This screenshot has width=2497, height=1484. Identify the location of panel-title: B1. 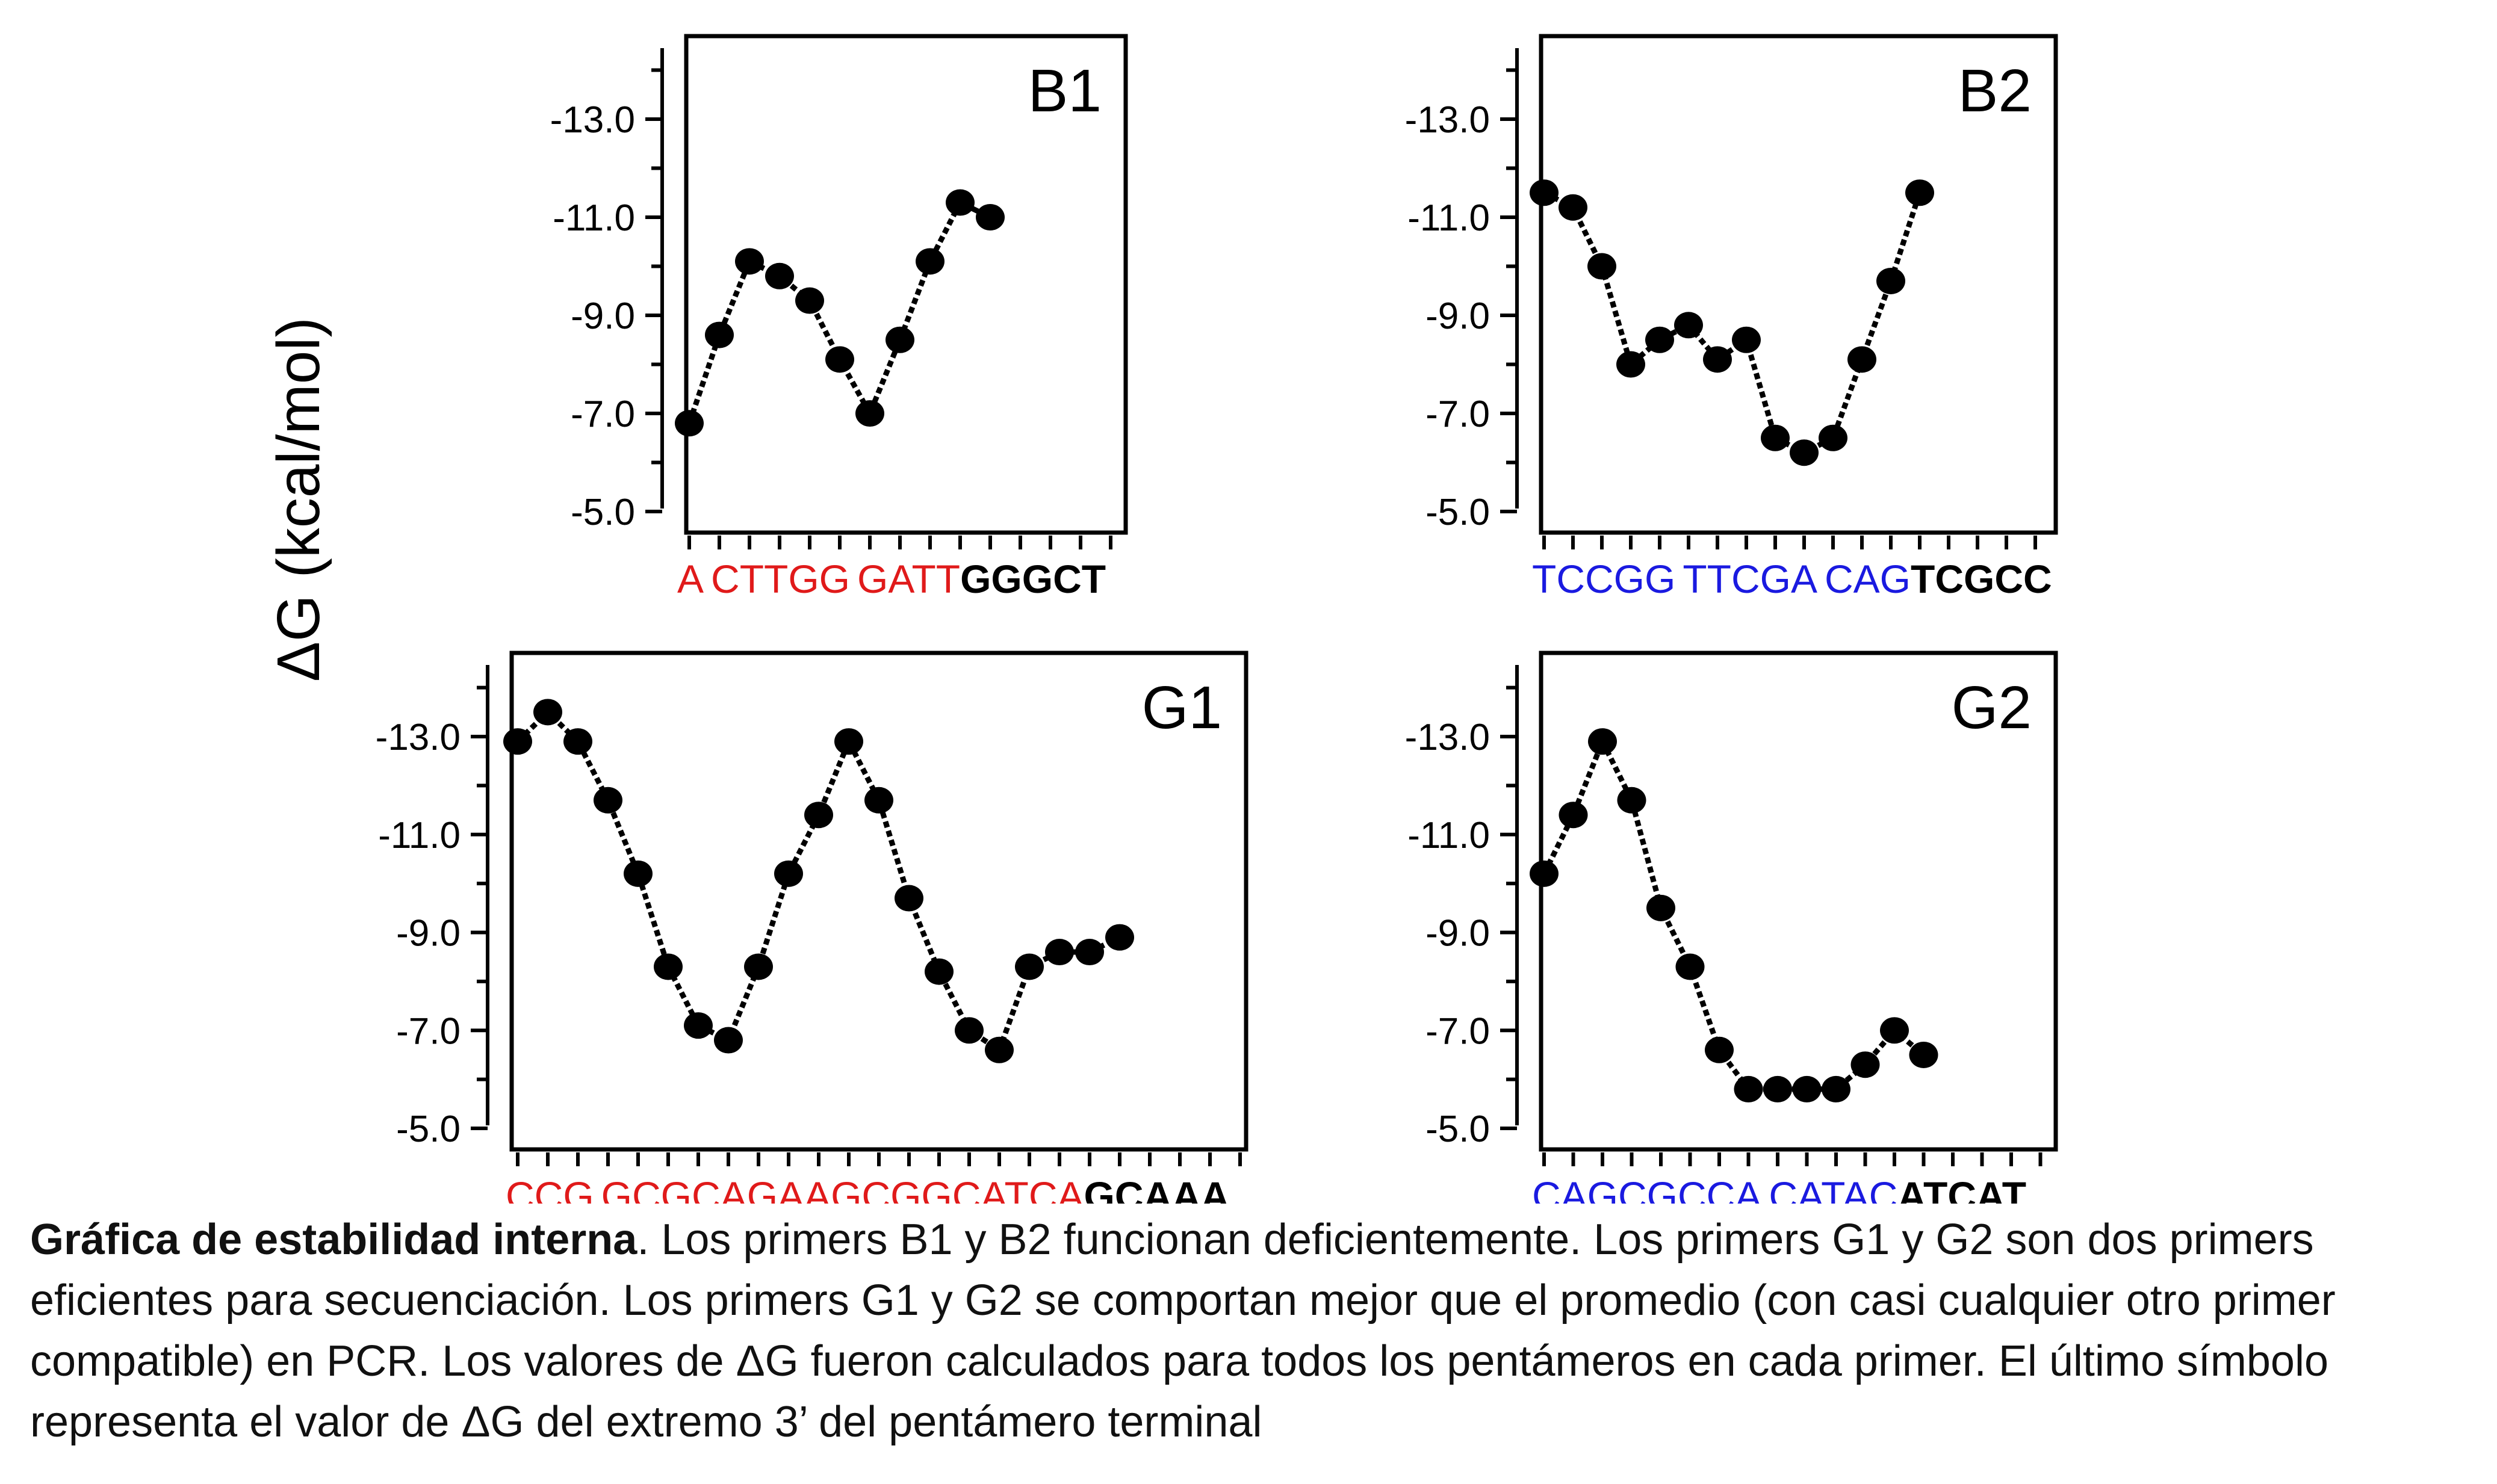
(1065, 91).